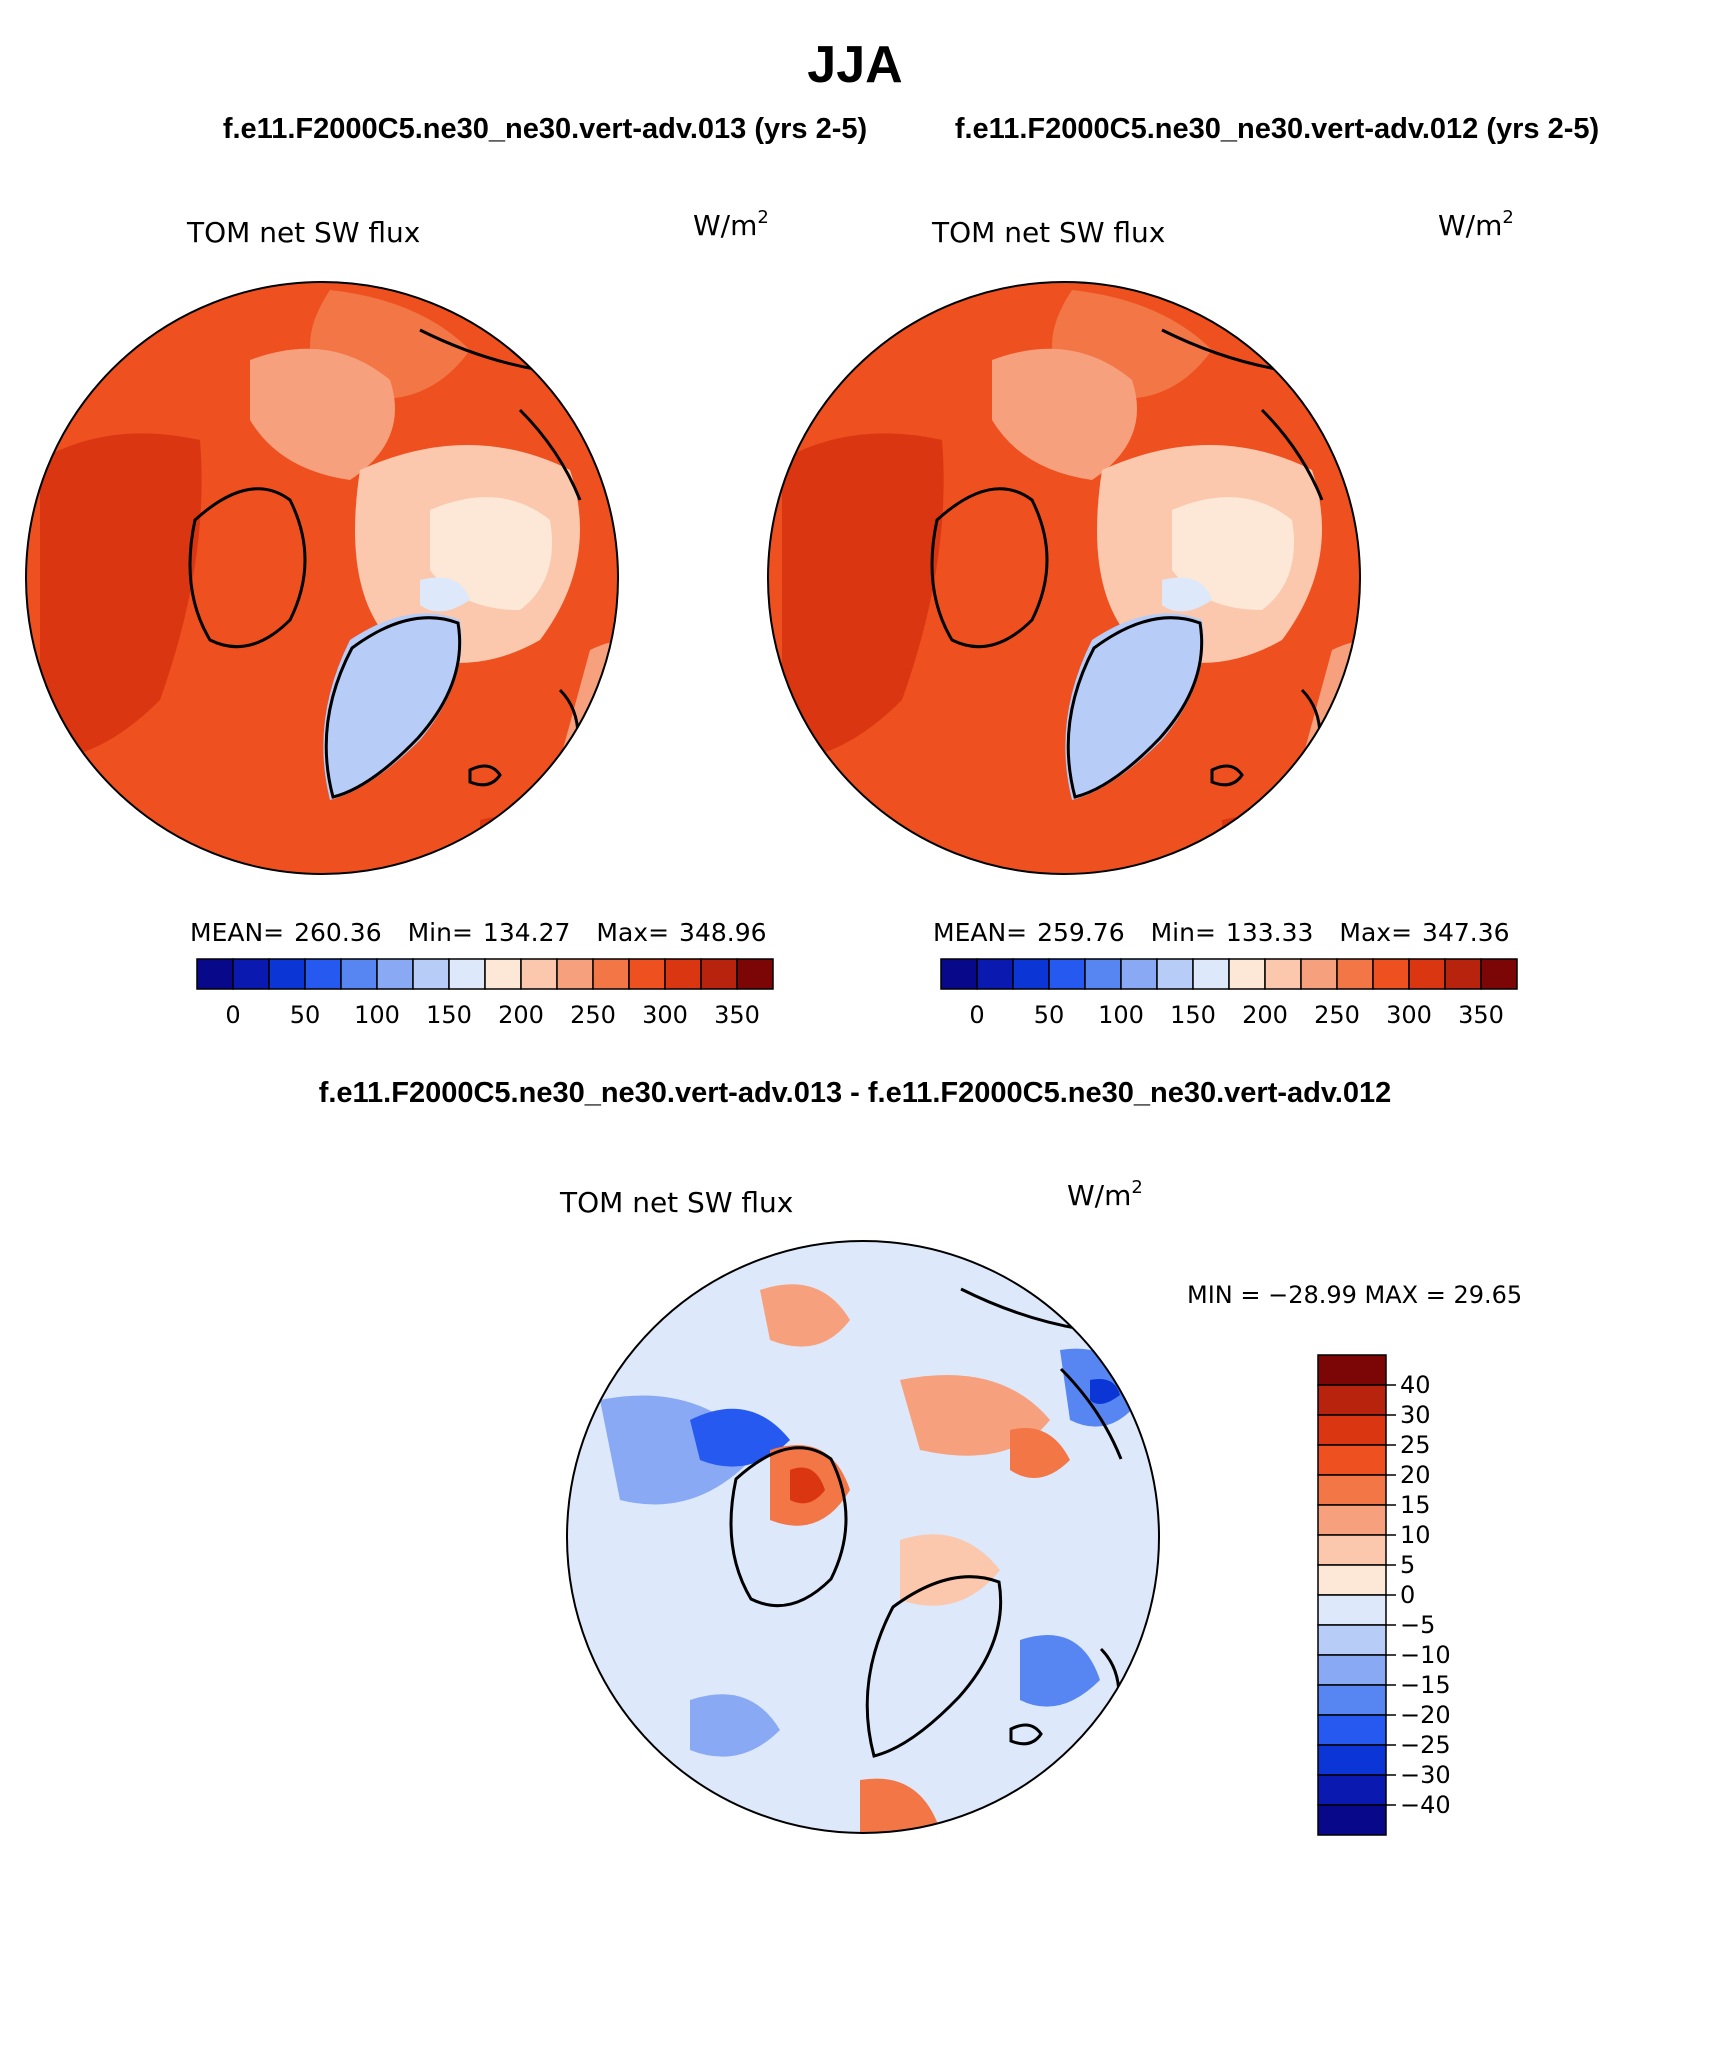  What do you see at coordinates (1415, 1505) in the screenshot?
I see `colorbar-tick-label: 15` at bounding box center [1415, 1505].